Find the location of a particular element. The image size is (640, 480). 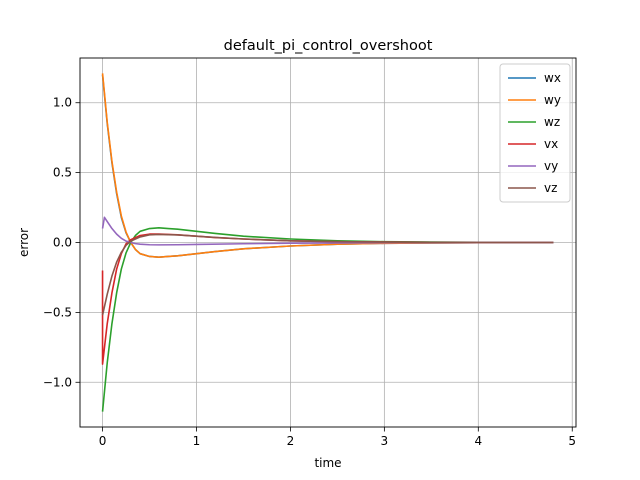

legend-label-vy: vy is located at coordinates (551, 166).